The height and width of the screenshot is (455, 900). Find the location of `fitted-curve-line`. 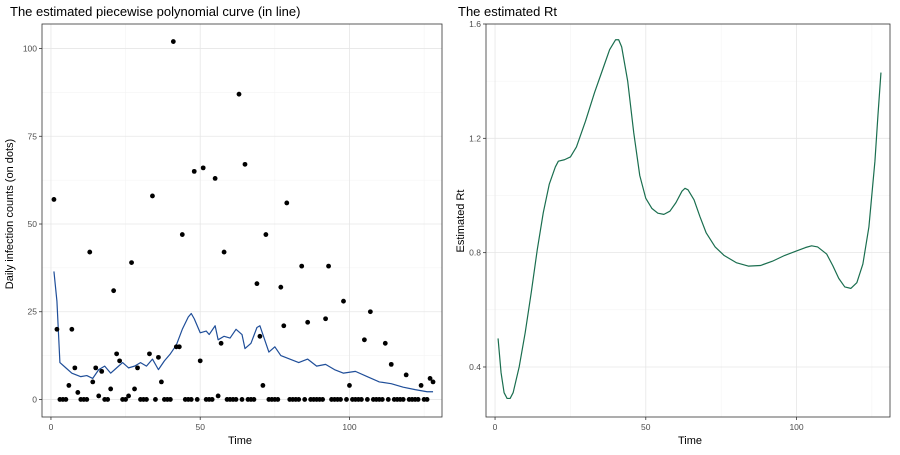

fitted-curve-line is located at coordinates (243, 332).